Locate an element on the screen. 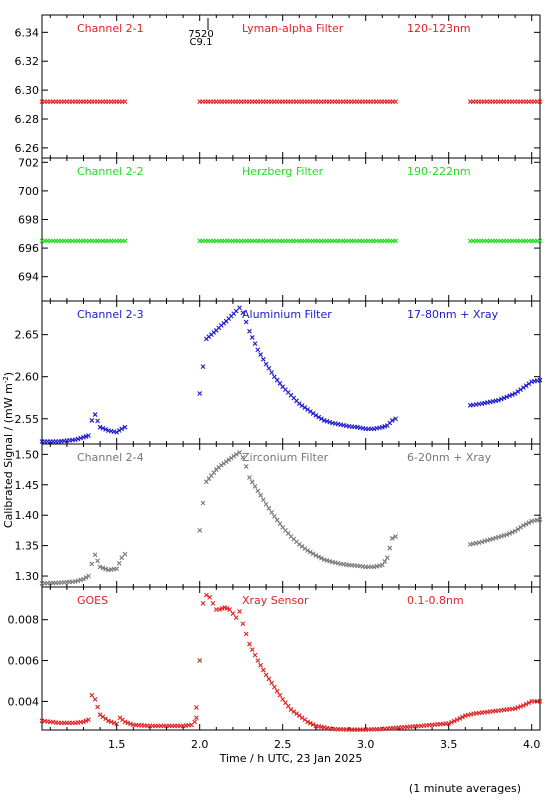  y-tick-label: 6.32 is located at coordinates (27, 61).